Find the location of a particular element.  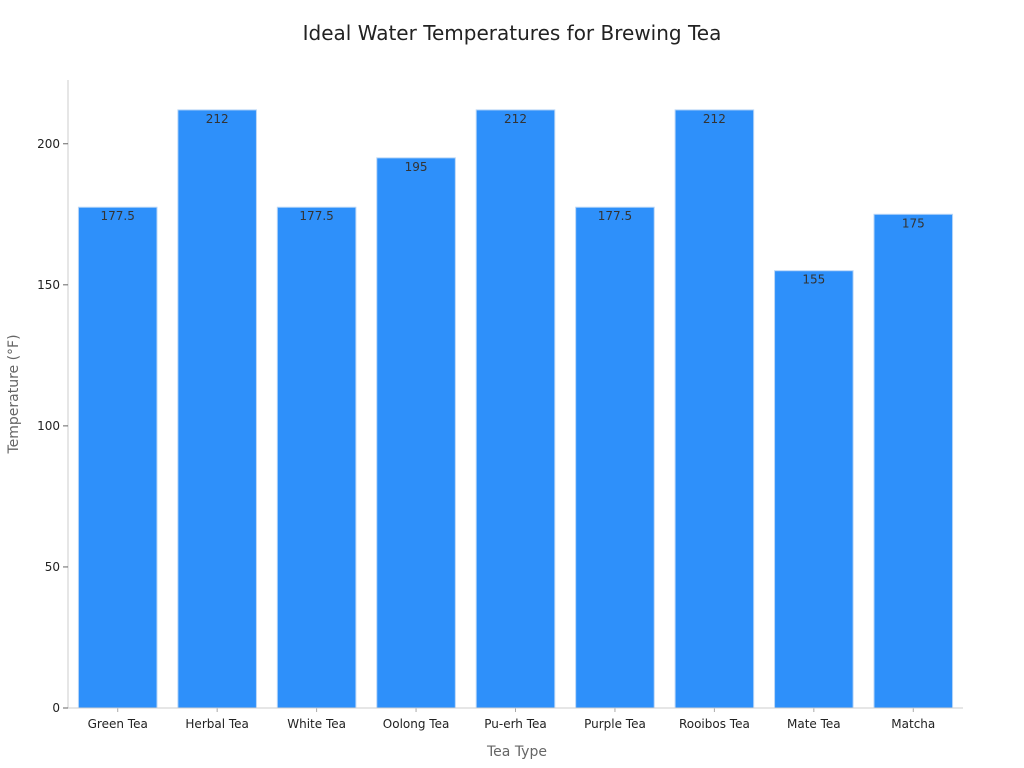

x-tick-label: Mate Tea is located at coordinates (814, 724).